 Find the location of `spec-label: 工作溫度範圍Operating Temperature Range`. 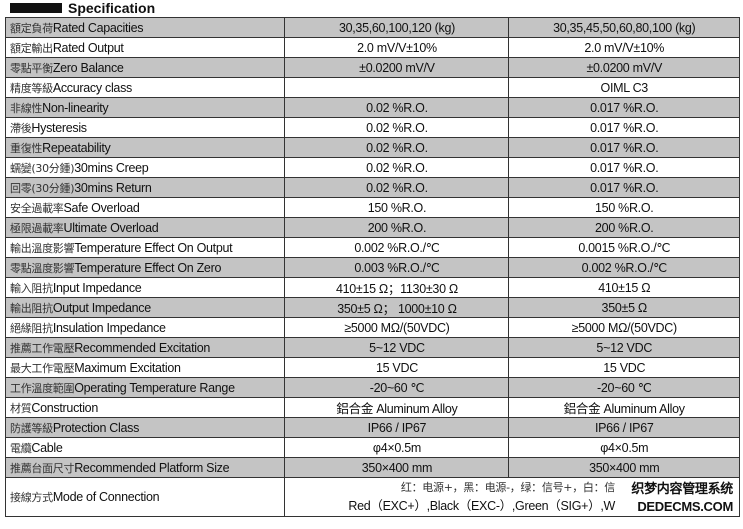

spec-label: 工作溫度範圍Operating Temperature Range is located at coordinates (145, 387).